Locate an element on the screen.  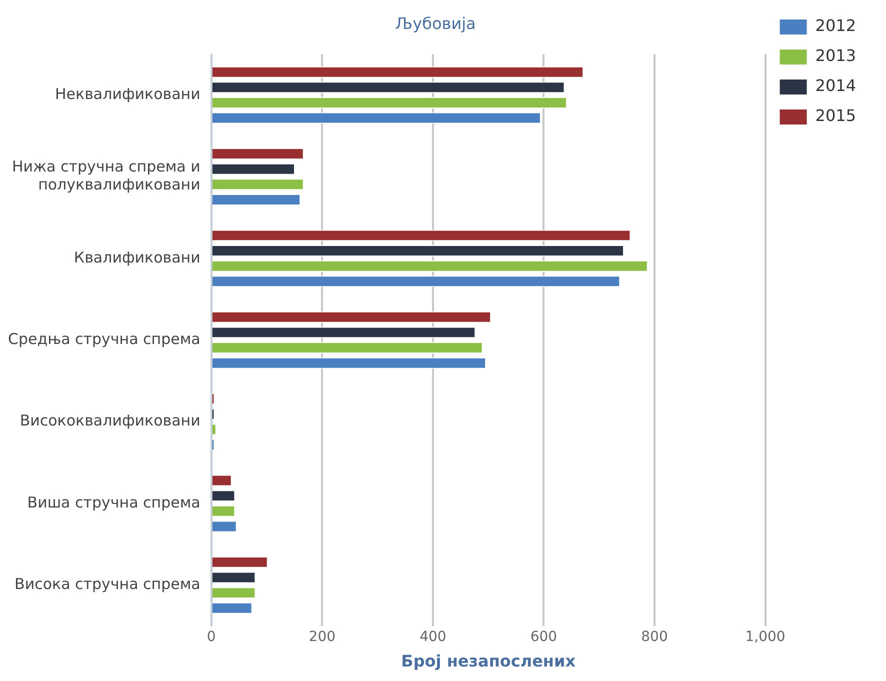
x-tick-label: 800 is located at coordinates (654, 637).